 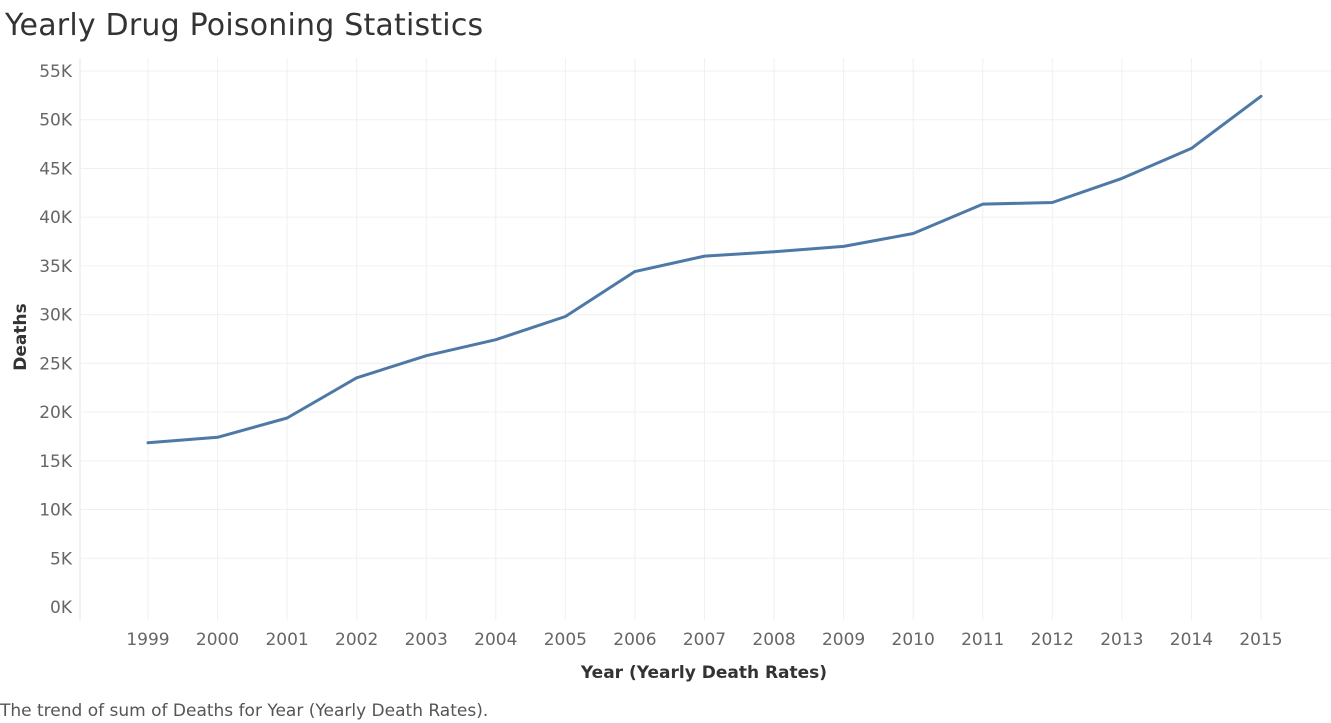 I want to click on y-tick-label: 40K, so click(x=56, y=218).